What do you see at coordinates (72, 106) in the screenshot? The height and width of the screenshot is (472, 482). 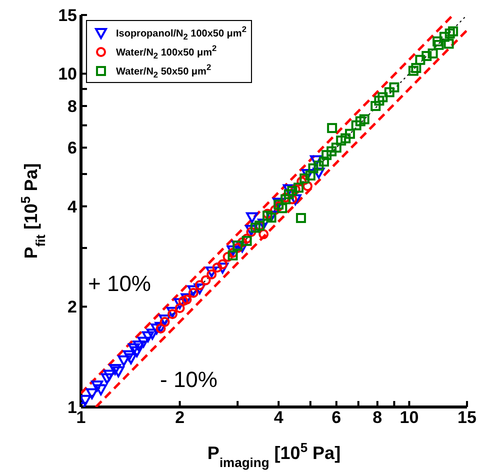 I see `y-tick-label: 8` at bounding box center [72, 106].